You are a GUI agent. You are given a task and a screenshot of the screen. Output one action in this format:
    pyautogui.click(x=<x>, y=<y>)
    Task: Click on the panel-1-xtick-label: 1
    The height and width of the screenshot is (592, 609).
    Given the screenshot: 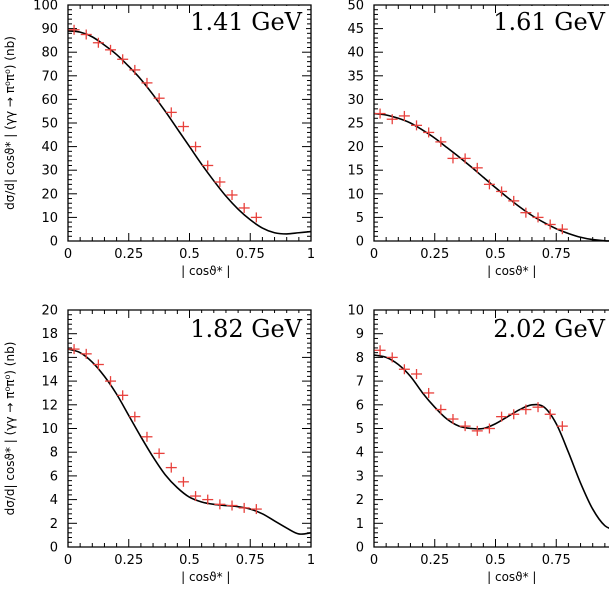 What is the action you would take?
    pyautogui.click(x=311, y=254)
    